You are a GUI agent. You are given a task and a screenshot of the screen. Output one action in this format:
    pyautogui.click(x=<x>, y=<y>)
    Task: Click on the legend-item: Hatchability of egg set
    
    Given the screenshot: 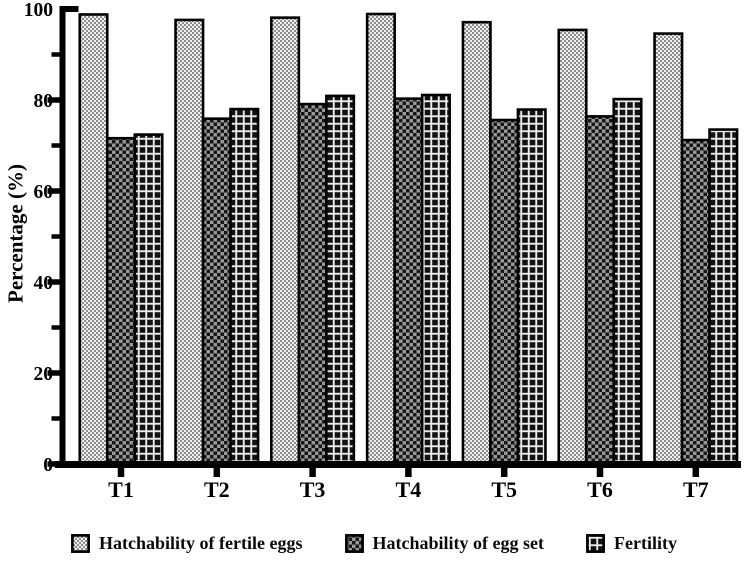 What is the action you would take?
    pyautogui.click(x=444, y=543)
    